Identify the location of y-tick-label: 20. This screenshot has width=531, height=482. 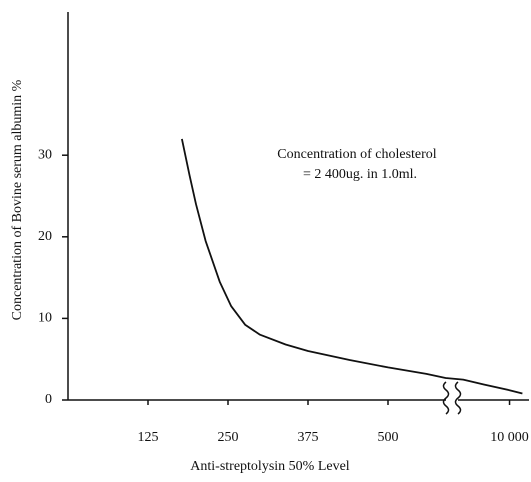
(45, 236).